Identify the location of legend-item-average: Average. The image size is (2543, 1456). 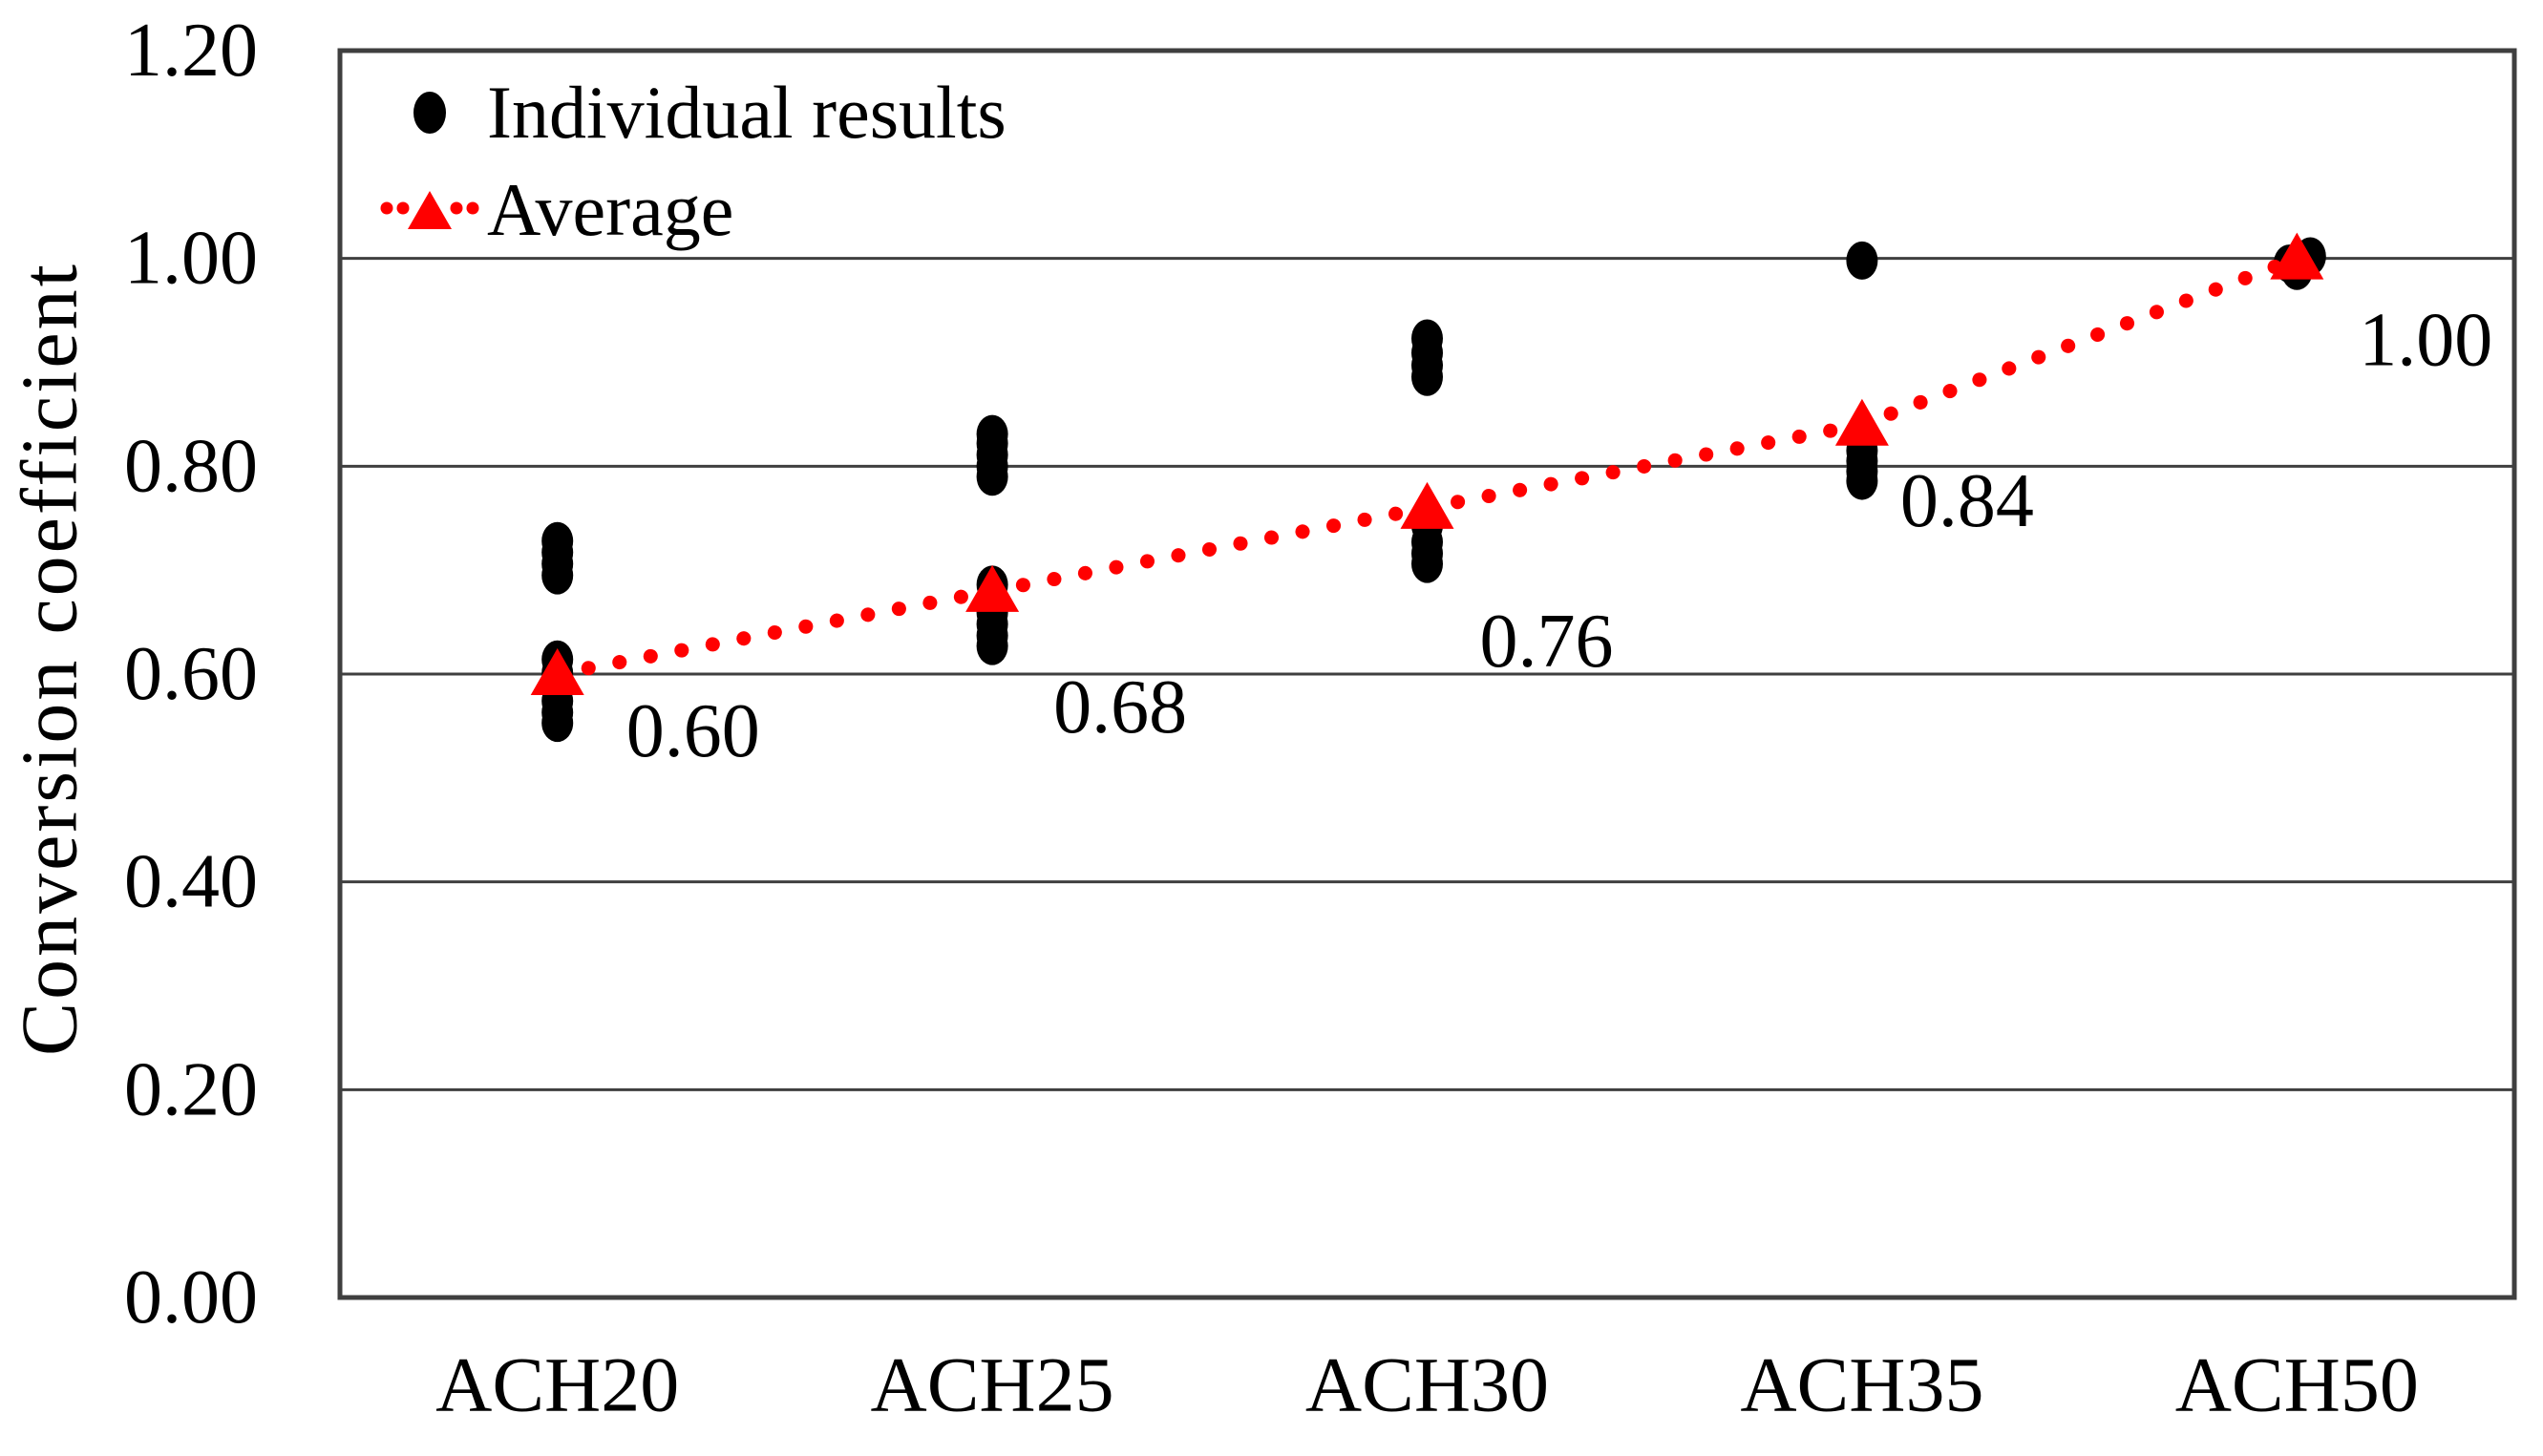
(693, 210).